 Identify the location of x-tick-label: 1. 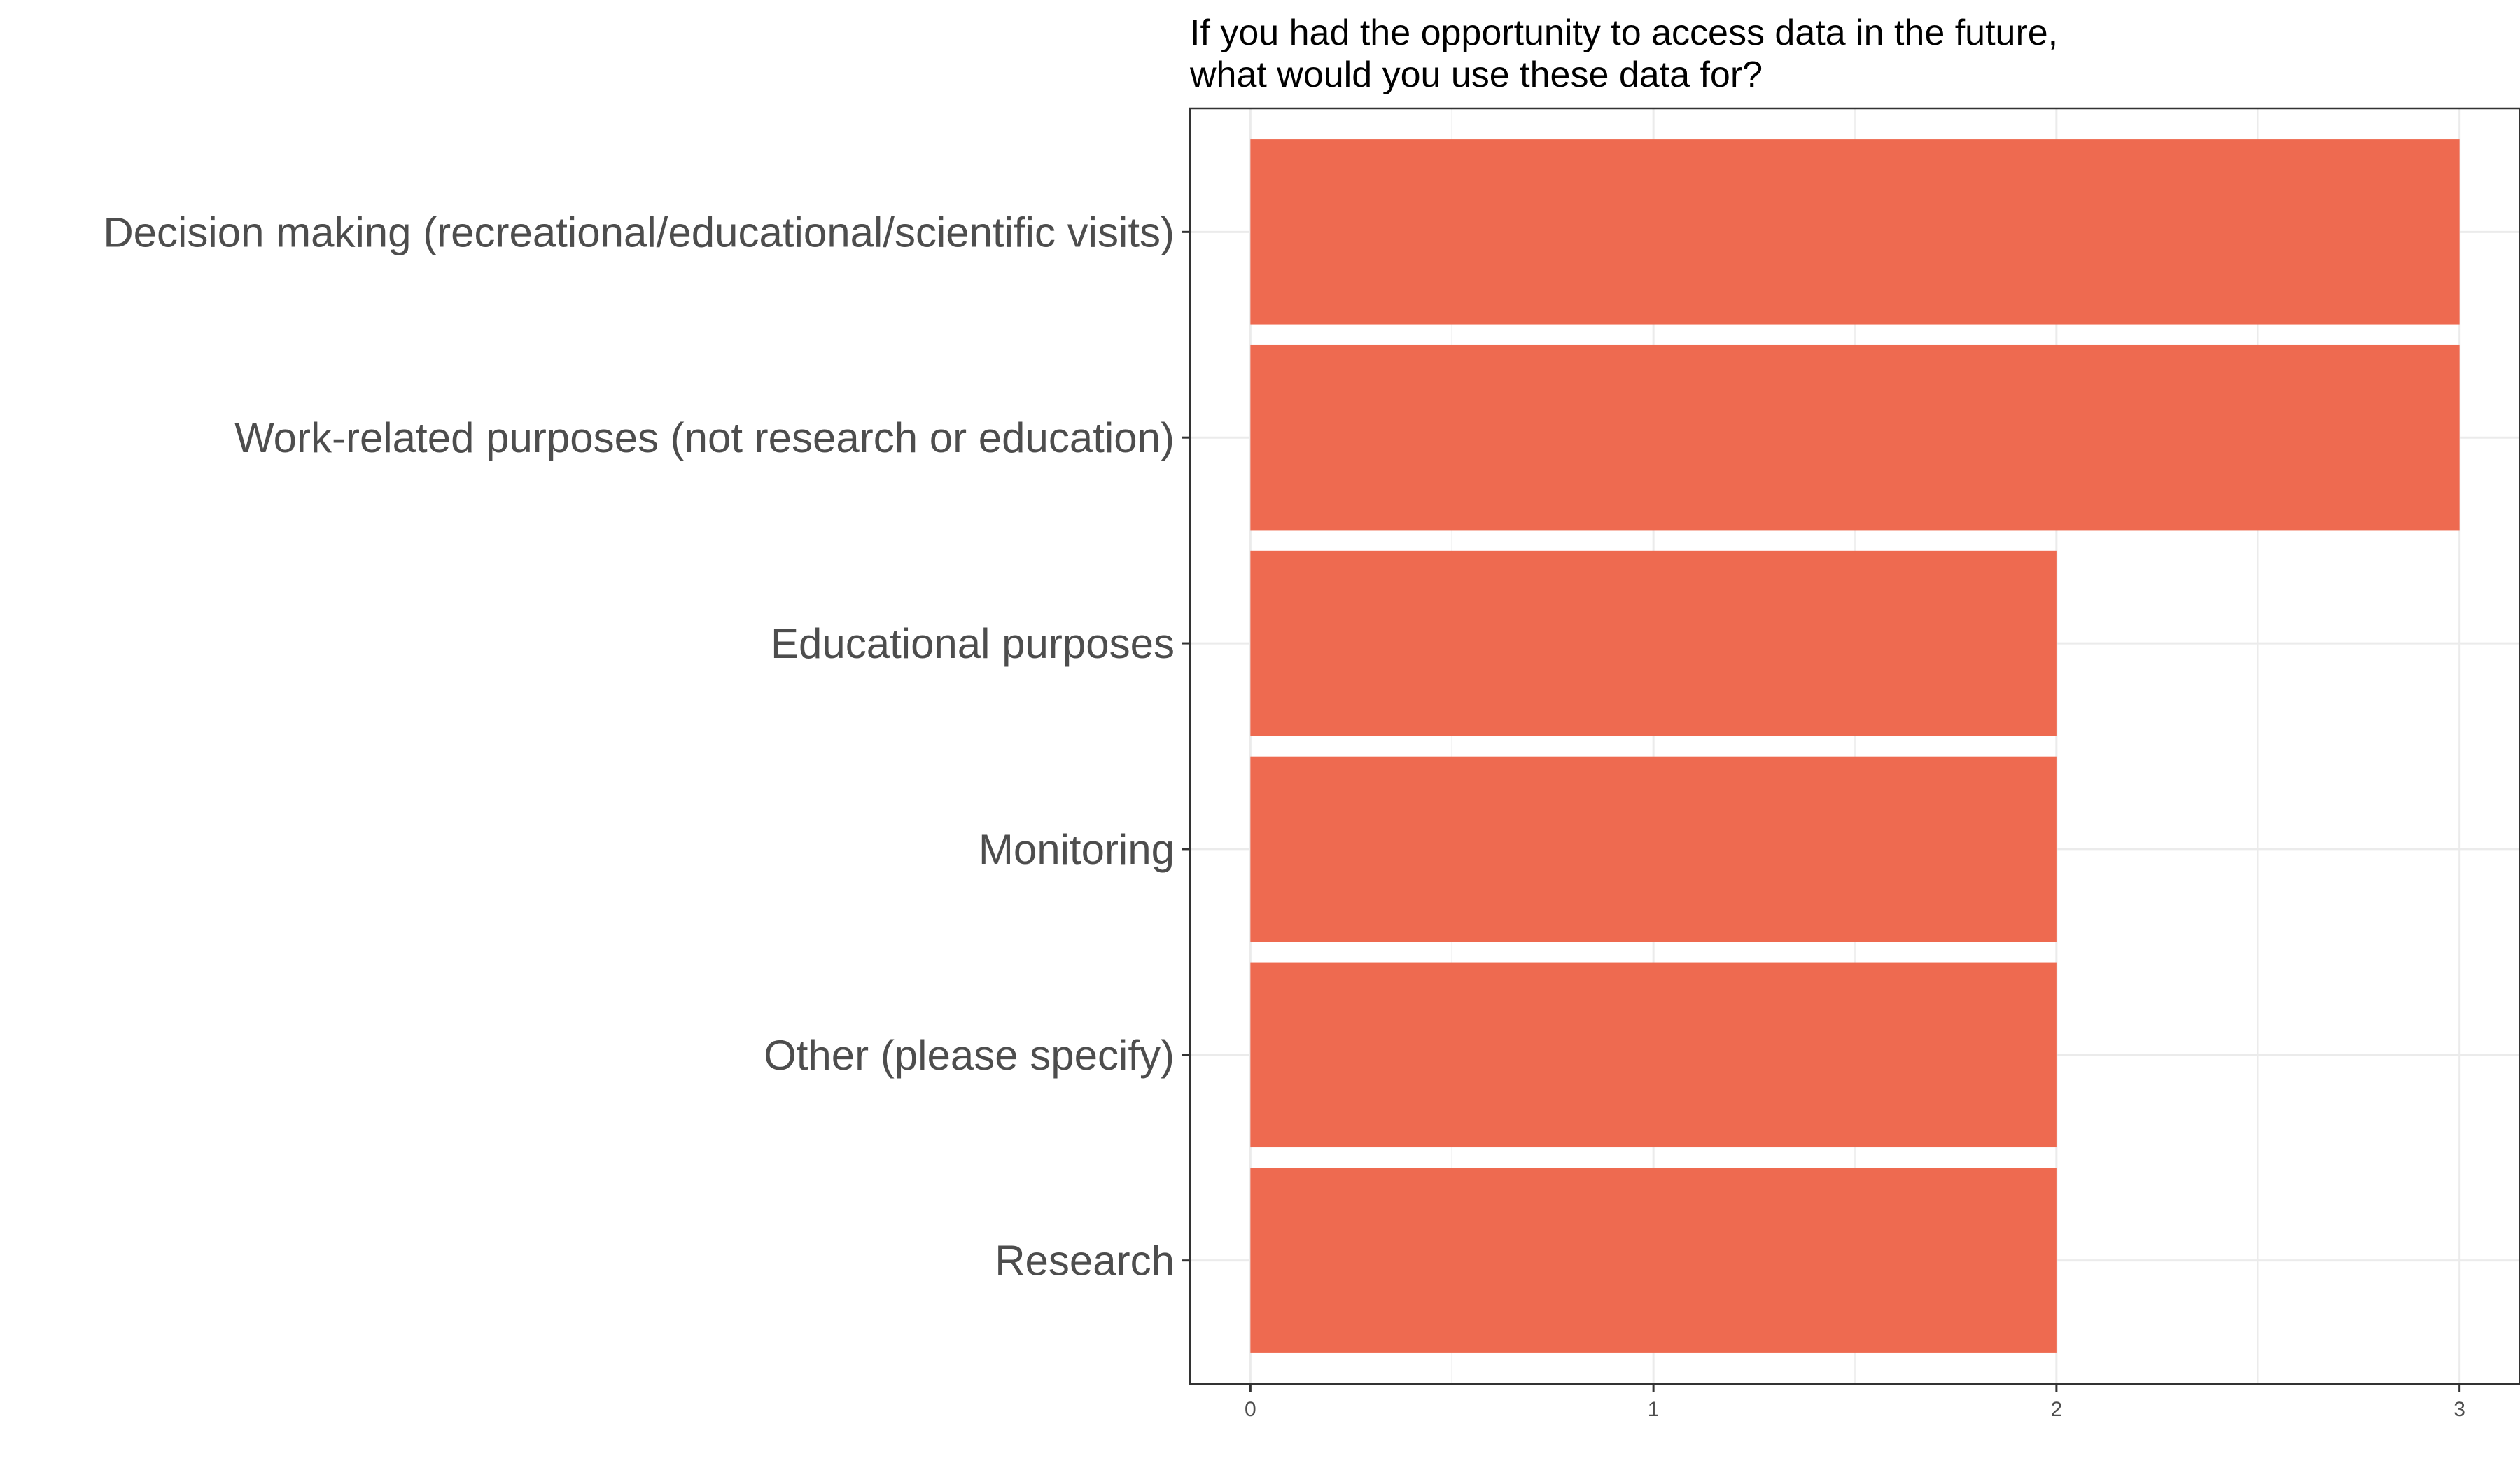
(1654, 1409).